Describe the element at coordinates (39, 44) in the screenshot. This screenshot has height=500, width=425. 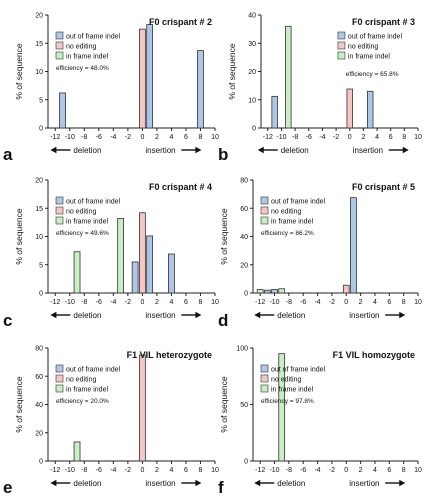
I see `y-tick-label: 15` at that location.